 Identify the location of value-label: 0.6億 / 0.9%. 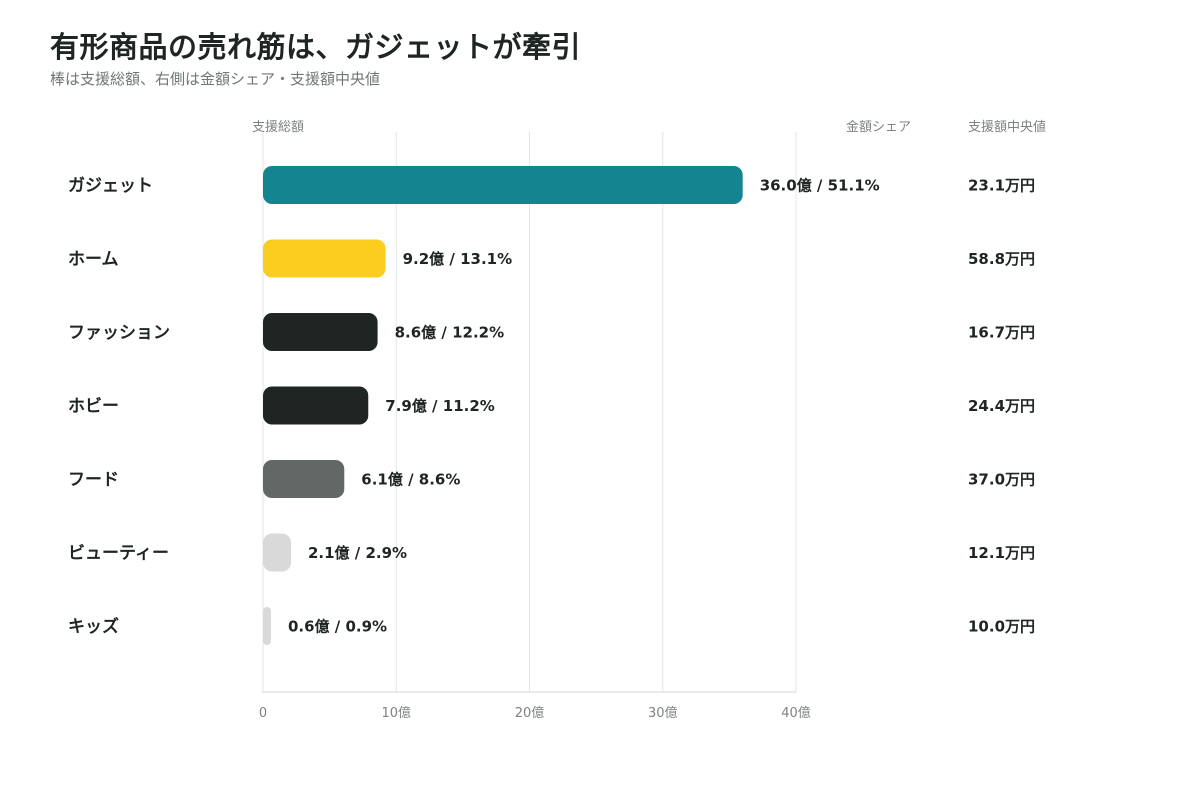
(337, 627).